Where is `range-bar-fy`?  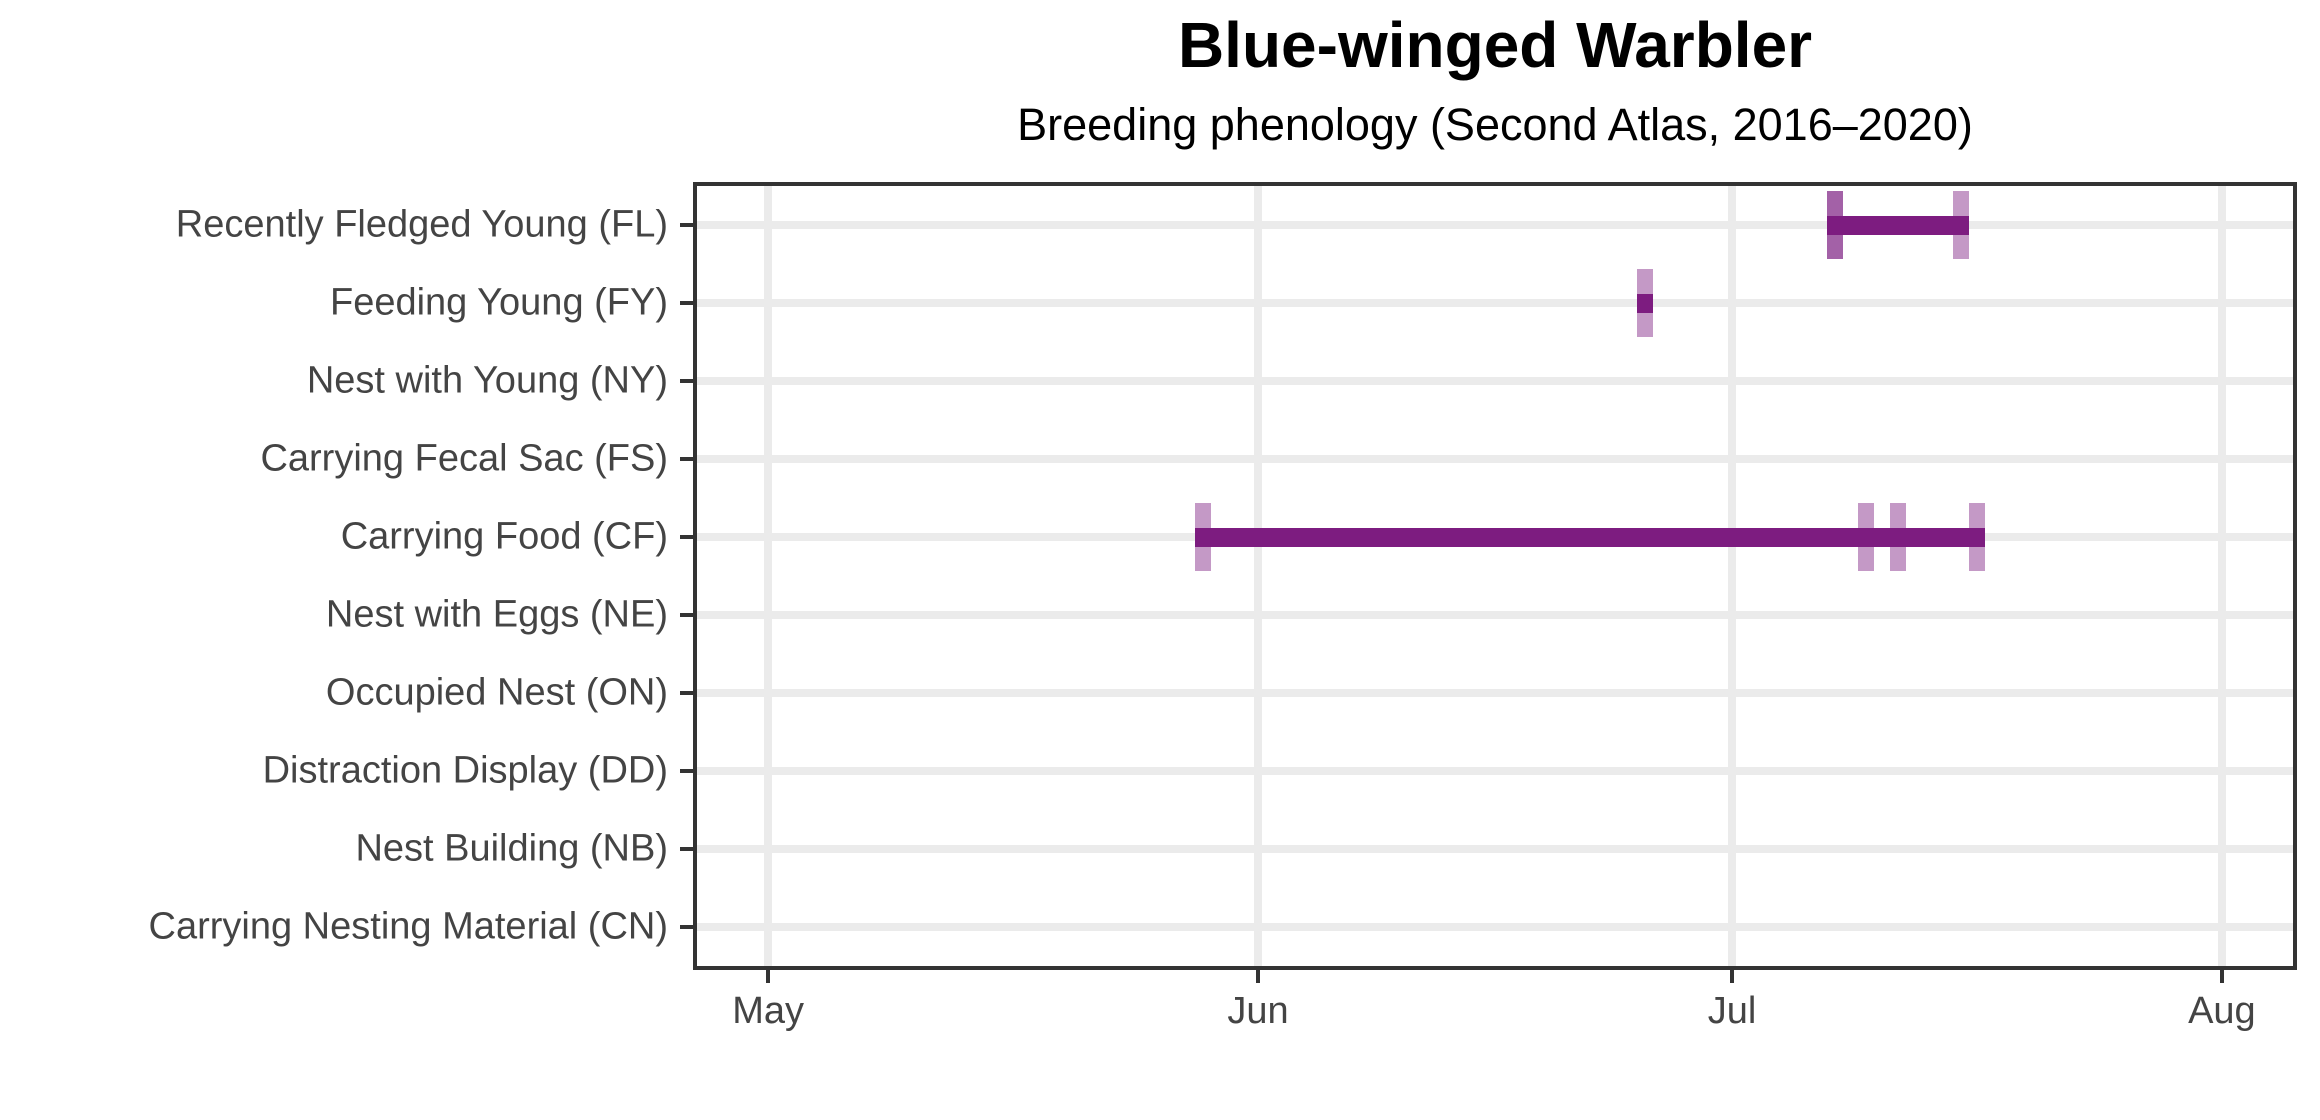 range-bar-fy is located at coordinates (1645, 303).